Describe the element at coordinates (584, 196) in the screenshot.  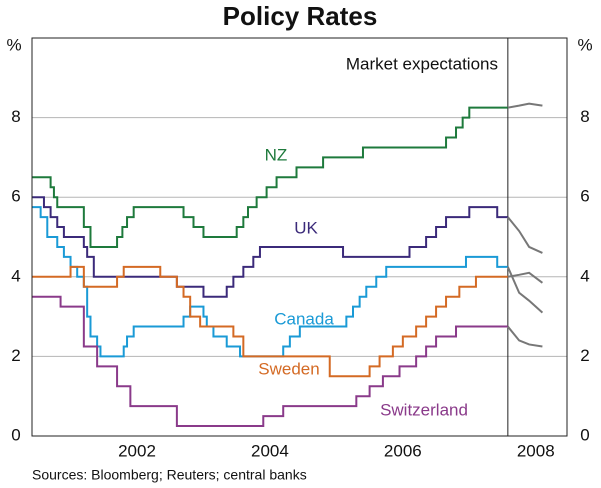
I see `y-tick-label-right: 6` at that location.